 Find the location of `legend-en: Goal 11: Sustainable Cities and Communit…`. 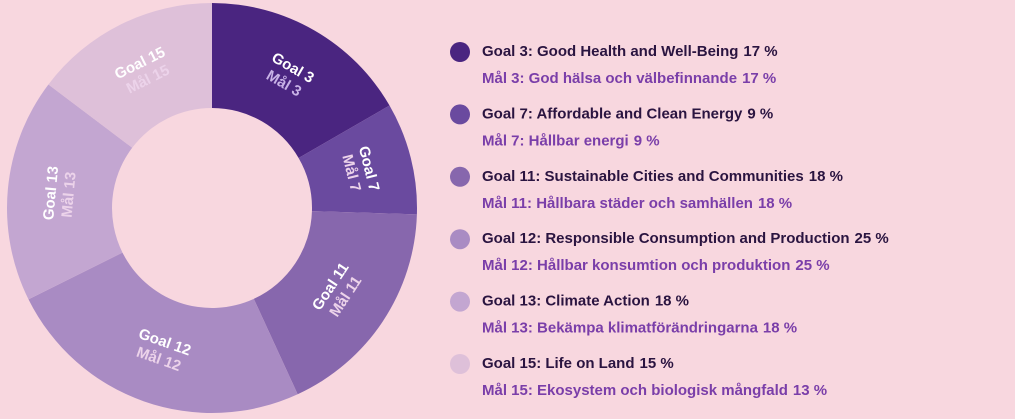

legend-en: Goal 11: Sustainable Cities and Communit… is located at coordinates (662, 176).